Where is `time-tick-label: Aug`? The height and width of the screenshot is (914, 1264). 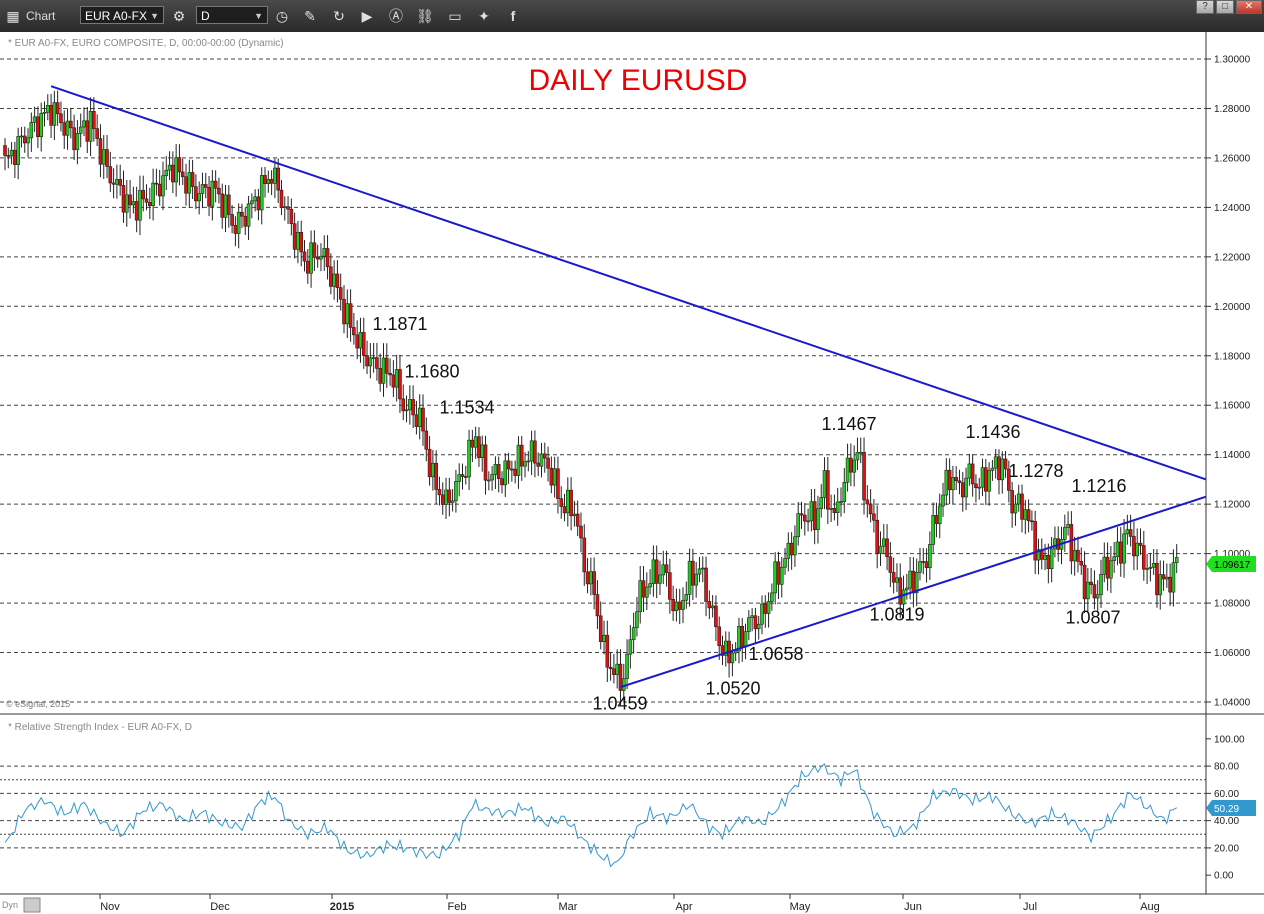
time-tick-label: Aug is located at coordinates (1150, 907).